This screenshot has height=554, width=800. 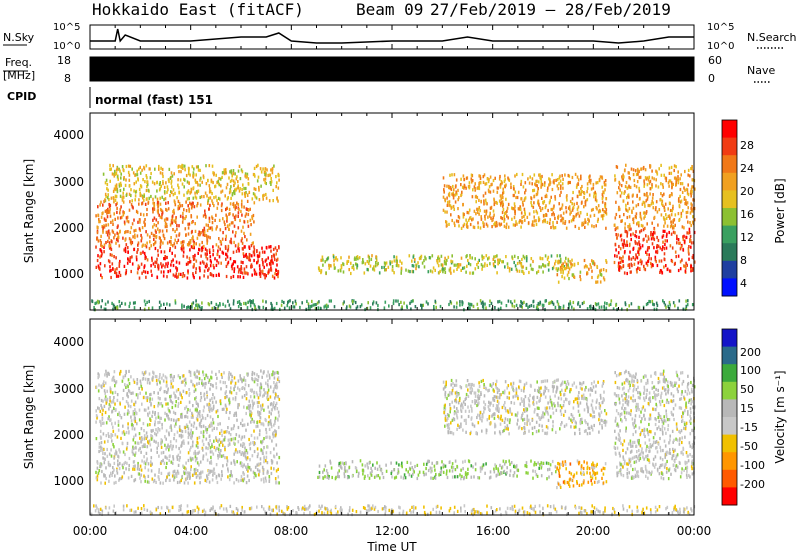 What do you see at coordinates (19, 37) in the screenshot?
I see `noise-left-label: N.Sky` at bounding box center [19, 37].